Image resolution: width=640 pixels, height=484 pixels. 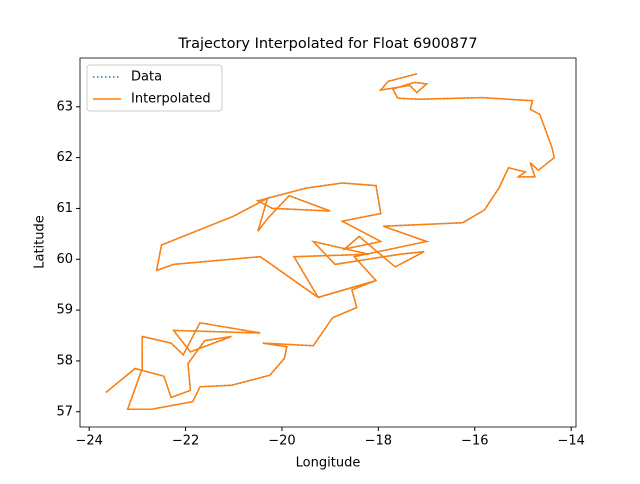 I want to click on y-tick-label: 57, so click(x=64, y=411).